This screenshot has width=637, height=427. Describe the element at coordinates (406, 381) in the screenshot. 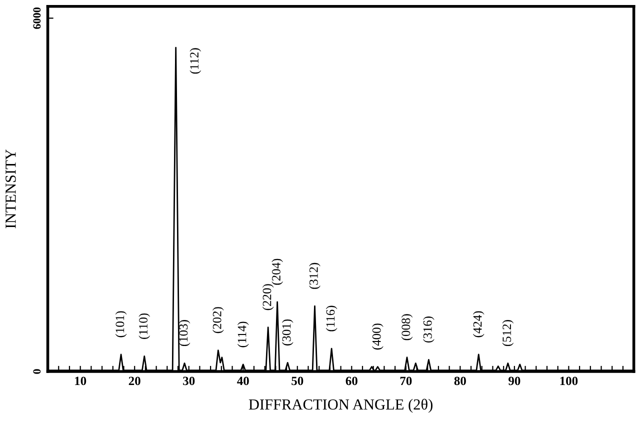

I see `x-tick-label: 70` at that location.